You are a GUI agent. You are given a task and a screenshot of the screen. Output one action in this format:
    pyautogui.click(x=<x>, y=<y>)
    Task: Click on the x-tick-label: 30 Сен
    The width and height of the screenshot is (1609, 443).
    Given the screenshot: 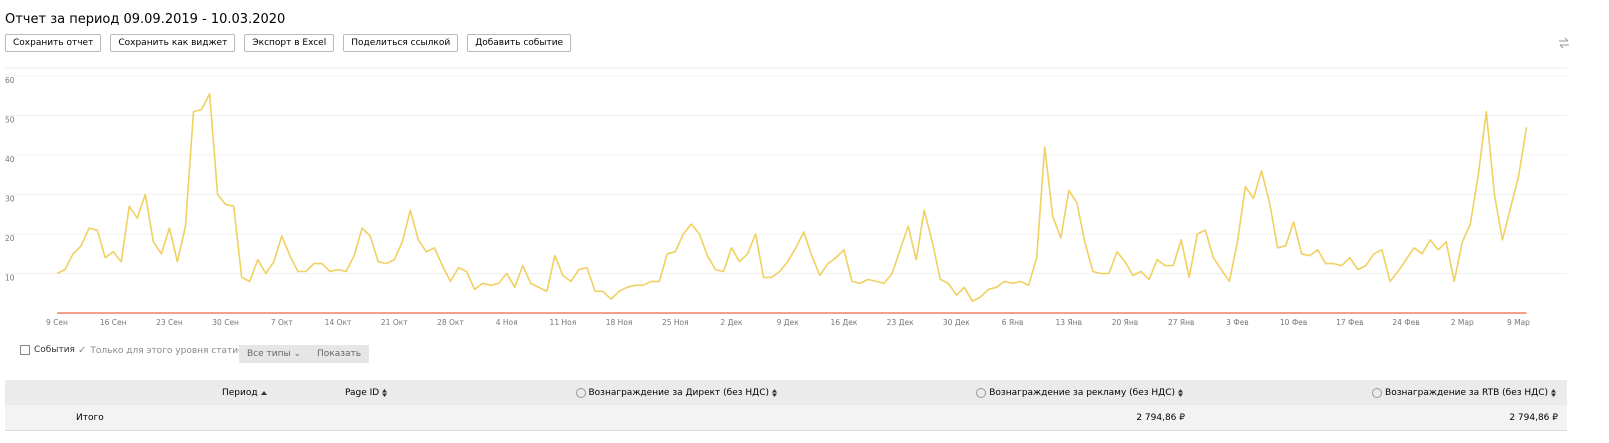 What is the action you would take?
    pyautogui.click(x=225, y=322)
    